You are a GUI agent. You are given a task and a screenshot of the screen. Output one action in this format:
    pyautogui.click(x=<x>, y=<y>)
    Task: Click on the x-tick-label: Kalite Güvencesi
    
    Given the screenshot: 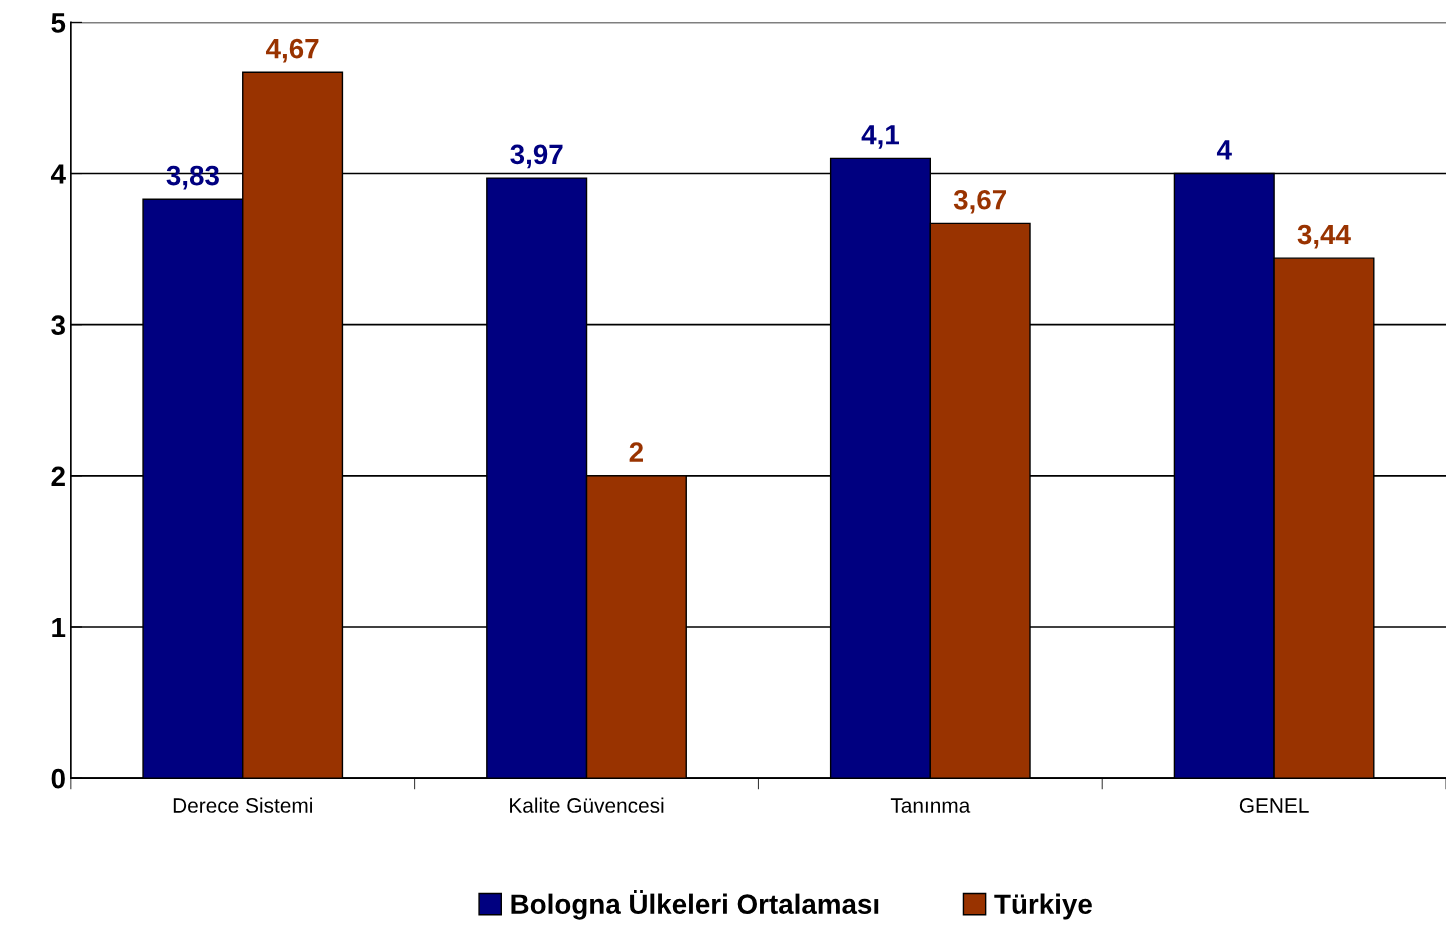 What is the action you would take?
    pyautogui.click(x=587, y=805)
    